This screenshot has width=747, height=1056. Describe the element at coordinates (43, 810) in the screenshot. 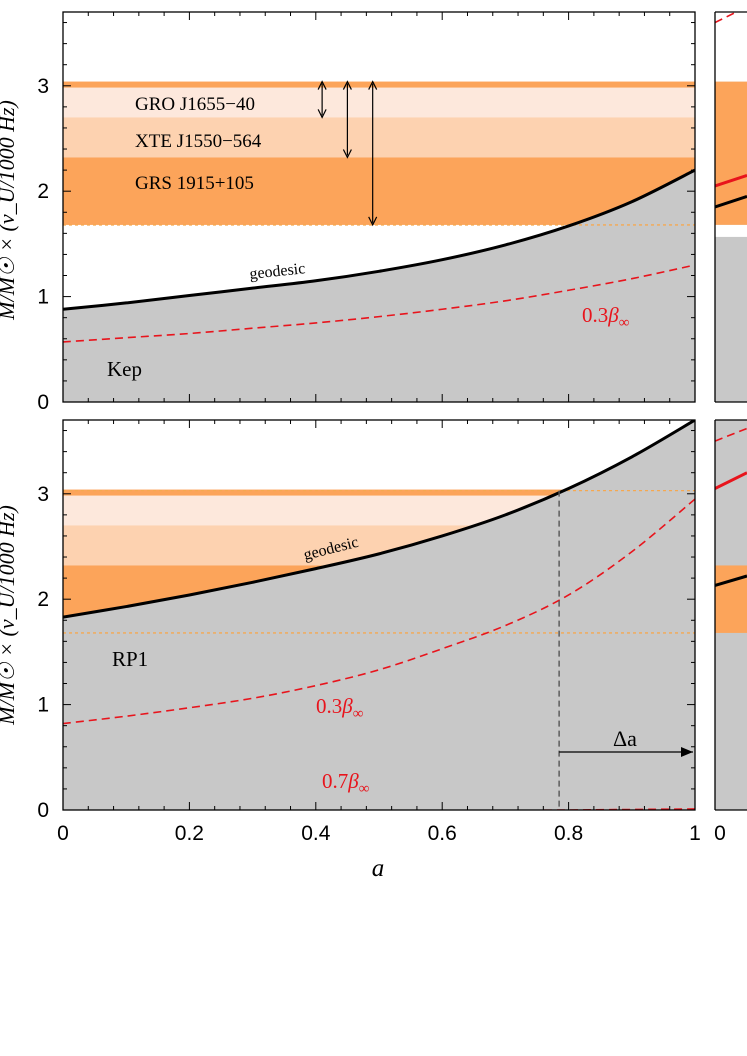

I see `ytick-label-1-0: 0` at that location.